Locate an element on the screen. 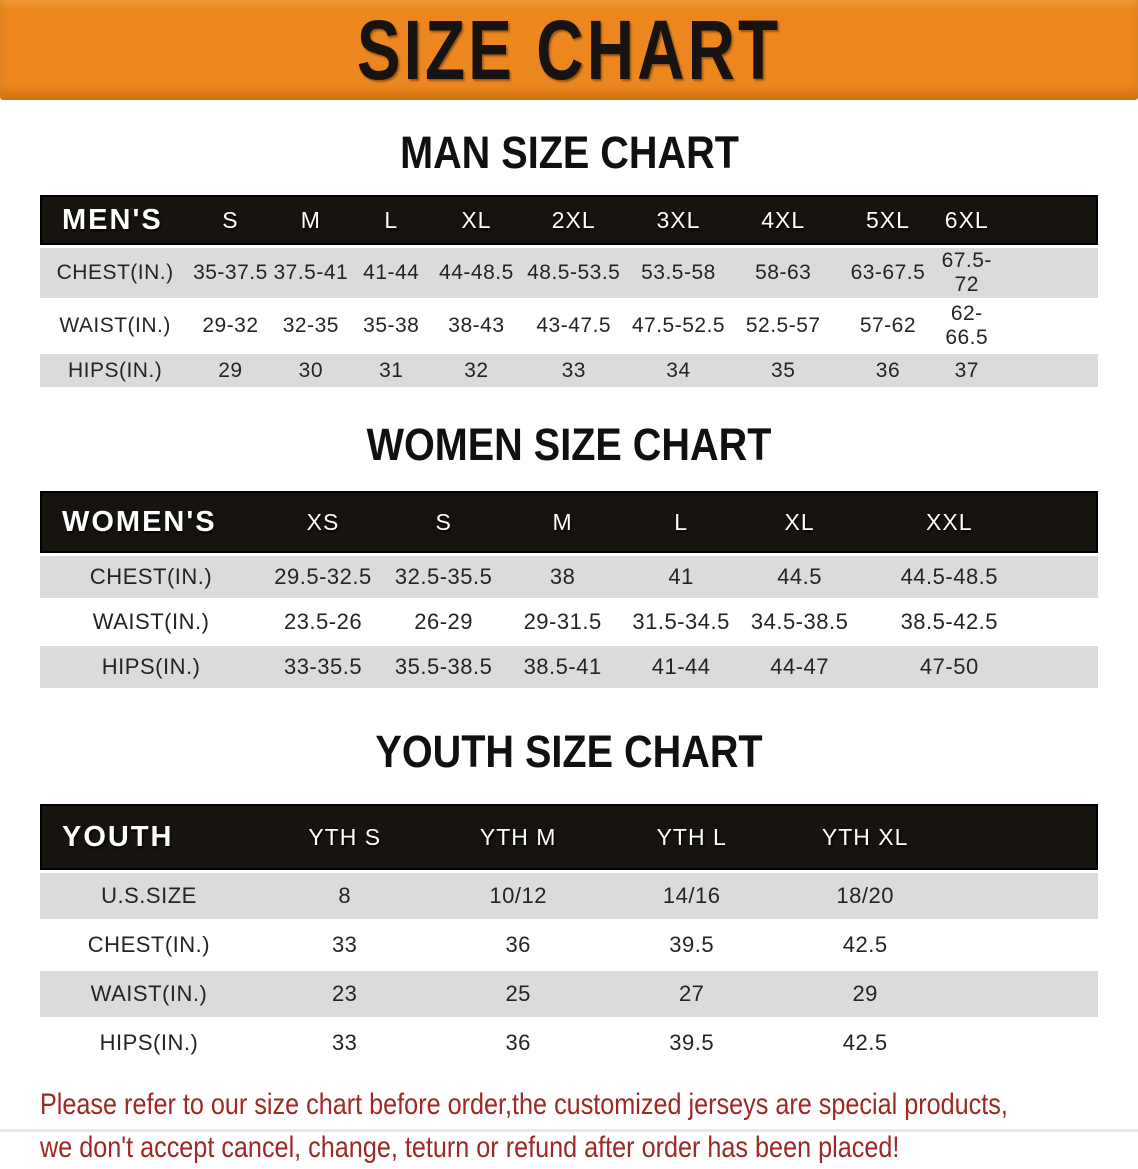 The height and width of the screenshot is (1169, 1138). size-value-cell: 43-47.5 is located at coordinates (574, 325).